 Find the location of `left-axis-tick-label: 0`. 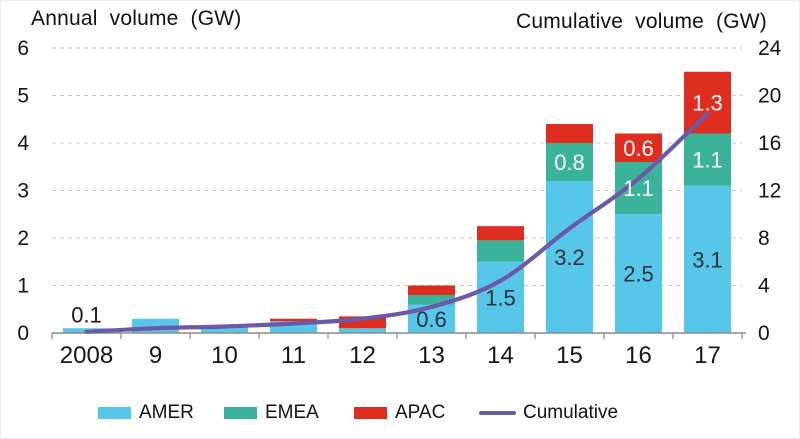

left-axis-tick-label: 0 is located at coordinates (23, 333).